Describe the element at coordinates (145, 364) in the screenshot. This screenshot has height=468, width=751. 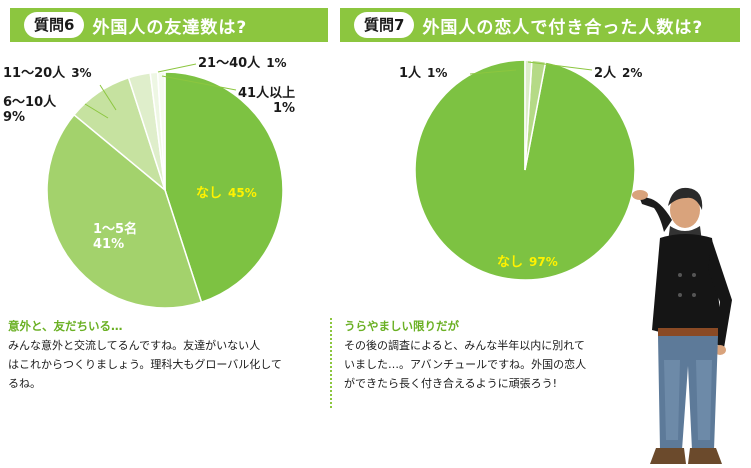
I see `q6-comment-line: はこれからつくりましょう。理科大もグローバル化して` at that location.